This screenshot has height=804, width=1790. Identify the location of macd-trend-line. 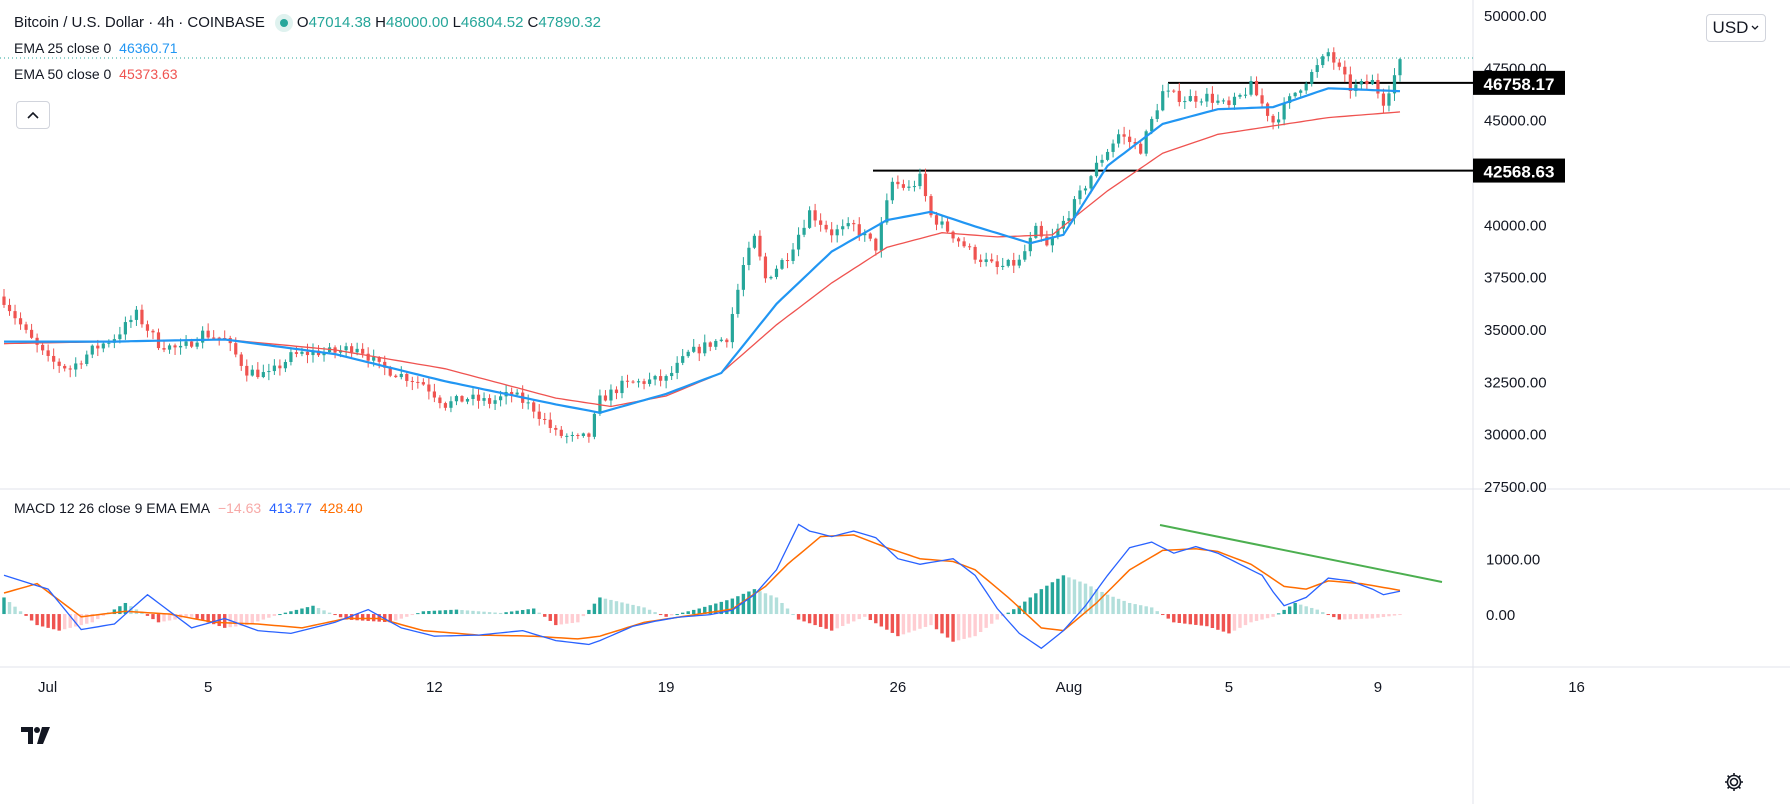
(1301, 553).